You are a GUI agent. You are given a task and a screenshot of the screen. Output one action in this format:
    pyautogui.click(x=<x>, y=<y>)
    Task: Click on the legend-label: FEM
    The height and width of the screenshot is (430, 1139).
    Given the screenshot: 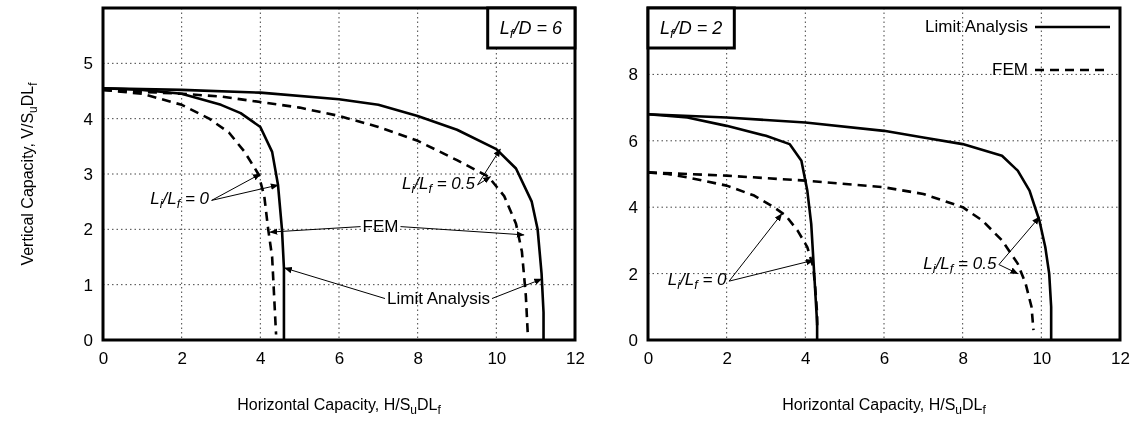 What is the action you would take?
    pyautogui.click(x=1010, y=69)
    